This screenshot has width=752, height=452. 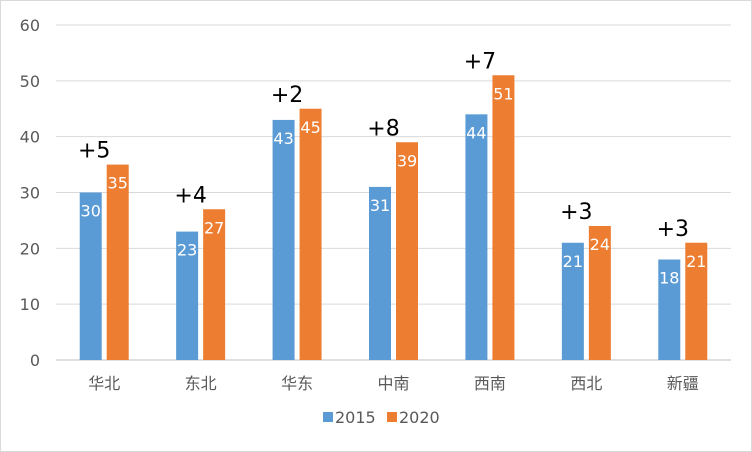 What do you see at coordinates (30, 193) in the screenshot?
I see `y-tick-label: 30` at bounding box center [30, 193].